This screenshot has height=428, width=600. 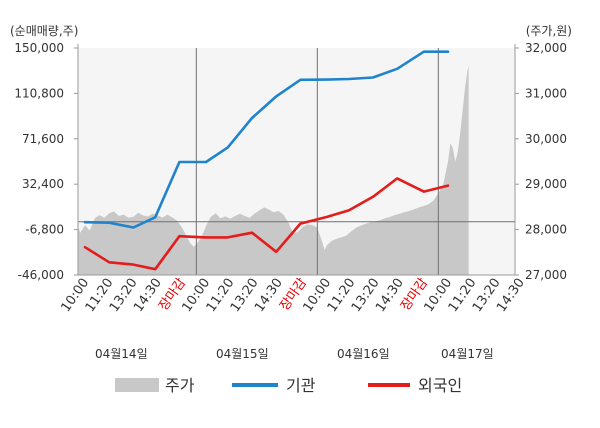 I want to click on series-line-foreign, so click(x=266, y=224).